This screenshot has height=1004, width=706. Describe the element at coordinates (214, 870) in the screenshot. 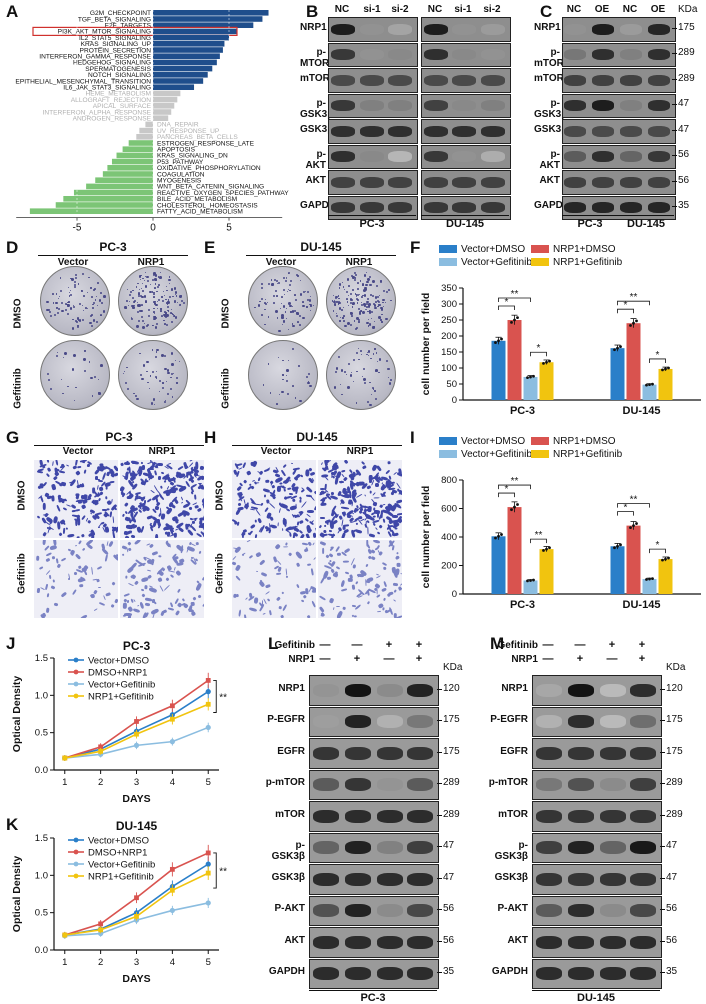

I see `significance-bracket` at that location.